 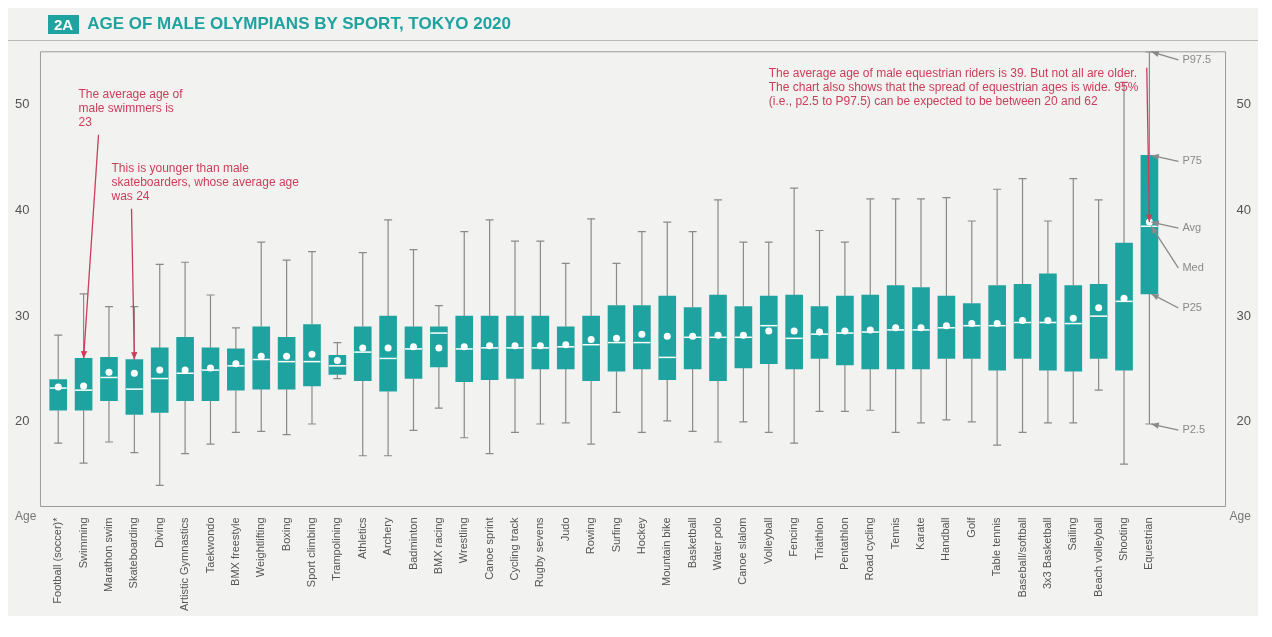 I want to click on x-tick-label: Basketball, so click(x=691, y=543).